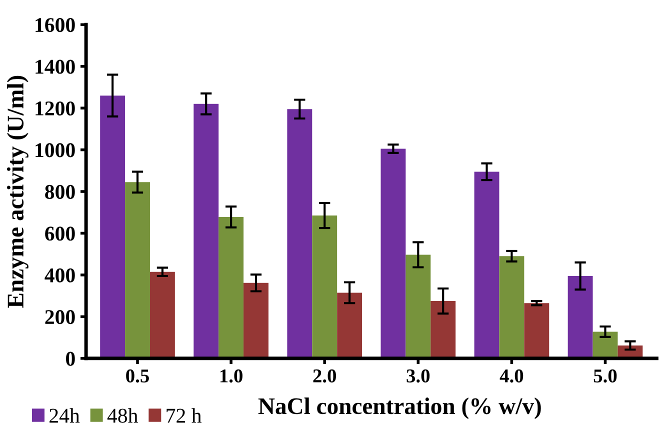  I want to click on x-tick-label: 4.0, so click(512, 376).